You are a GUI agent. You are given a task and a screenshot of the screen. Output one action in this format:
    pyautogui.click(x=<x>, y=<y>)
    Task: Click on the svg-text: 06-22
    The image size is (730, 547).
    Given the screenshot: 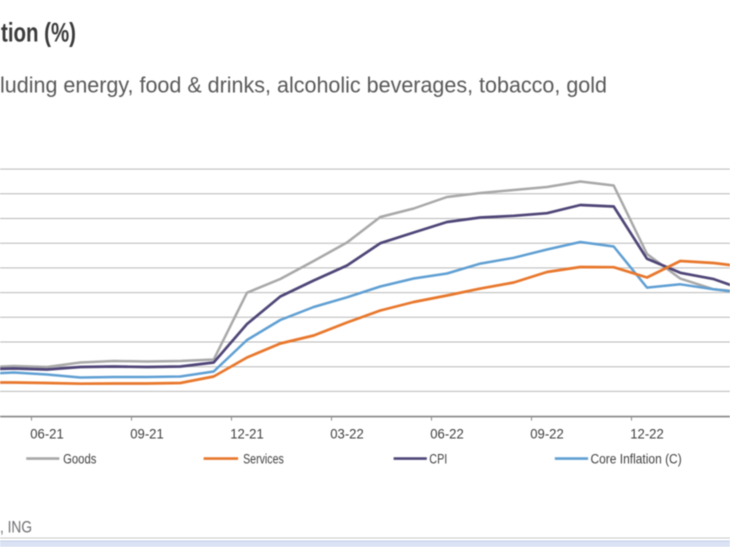 What is the action you would take?
    pyautogui.click(x=447, y=434)
    